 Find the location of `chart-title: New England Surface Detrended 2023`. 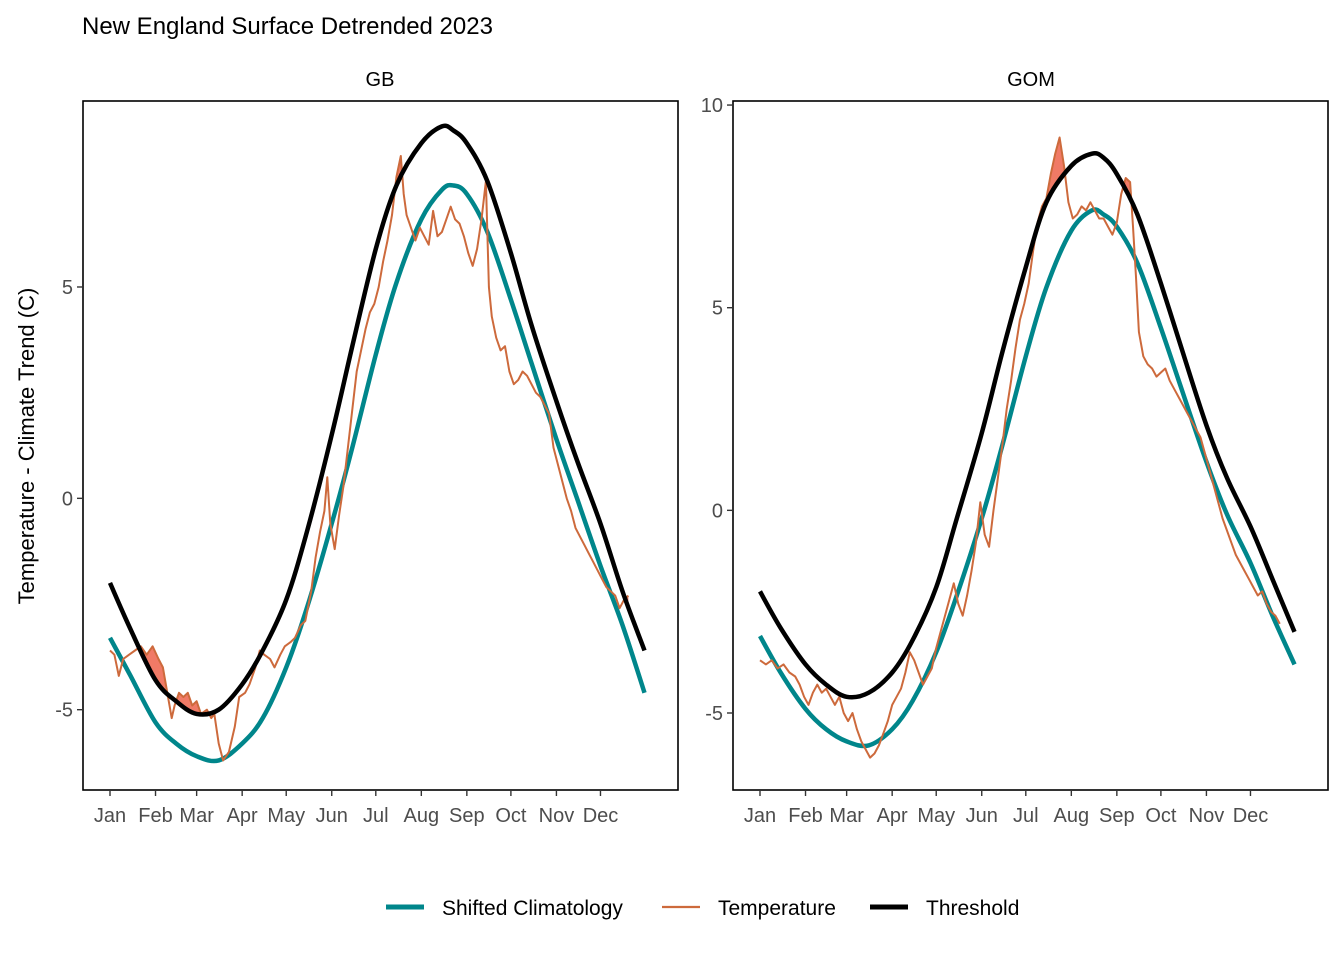

chart-title: New England Surface Detrended 2023 is located at coordinates (287, 26).